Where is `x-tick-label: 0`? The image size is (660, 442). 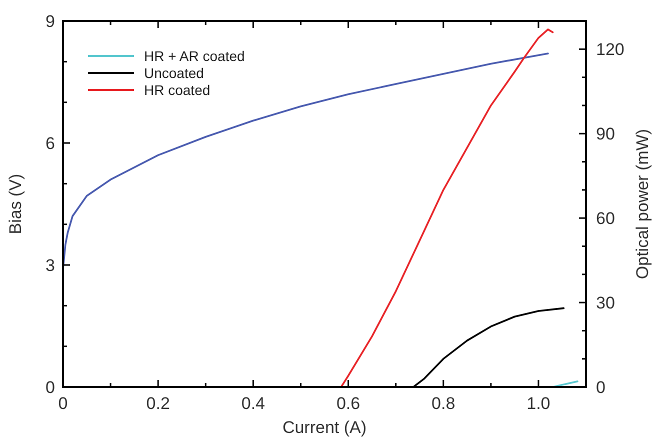 x-tick-label: 0 is located at coordinates (63, 403).